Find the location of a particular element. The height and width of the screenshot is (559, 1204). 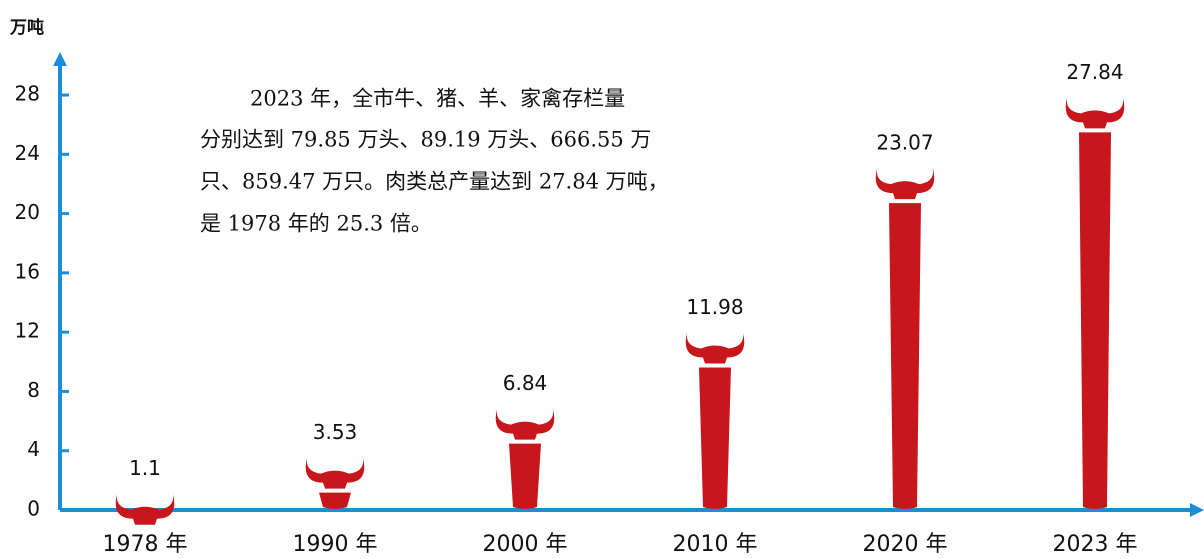

annotation-line: 2023 年，全市牛、猪、羊、家禽存栏量 is located at coordinates (437, 99).